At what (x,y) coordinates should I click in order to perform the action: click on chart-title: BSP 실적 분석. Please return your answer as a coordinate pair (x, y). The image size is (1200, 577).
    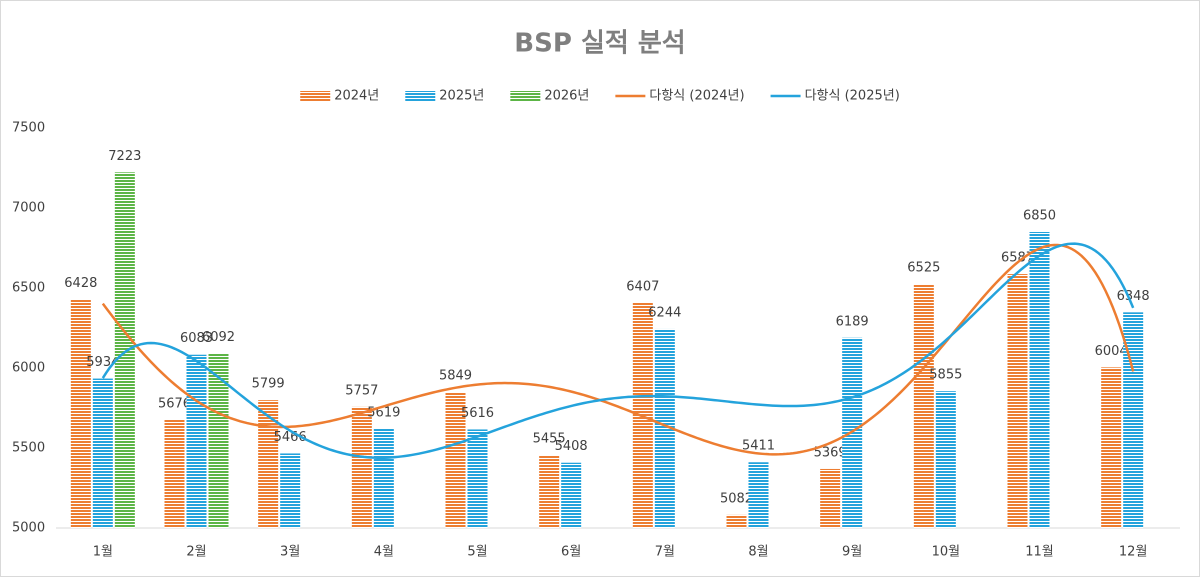
    Looking at the image, I should click on (599, 44).